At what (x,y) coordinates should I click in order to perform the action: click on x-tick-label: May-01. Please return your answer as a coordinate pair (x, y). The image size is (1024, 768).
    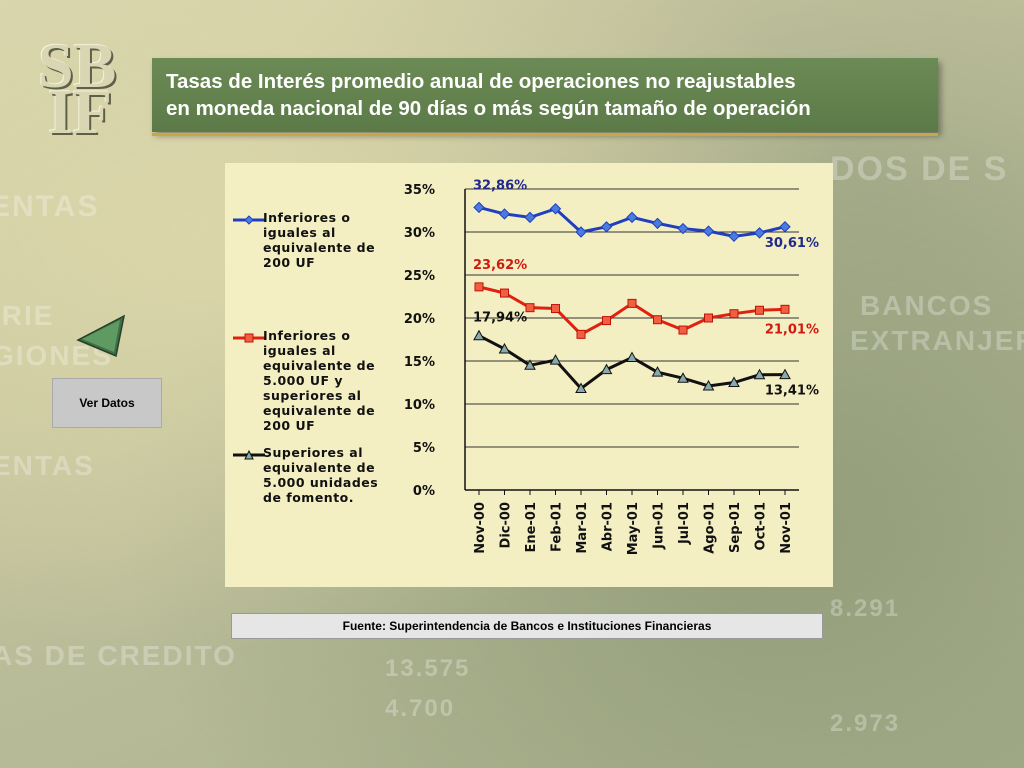
    Looking at the image, I should click on (633, 528).